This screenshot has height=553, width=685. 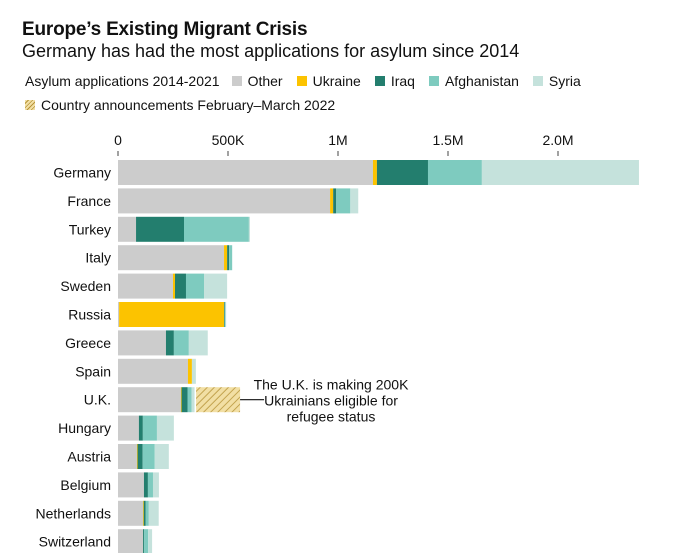 What do you see at coordinates (85, 286) in the screenshot?
I see `category-label: Sweden` at bounding box center [85, 286].